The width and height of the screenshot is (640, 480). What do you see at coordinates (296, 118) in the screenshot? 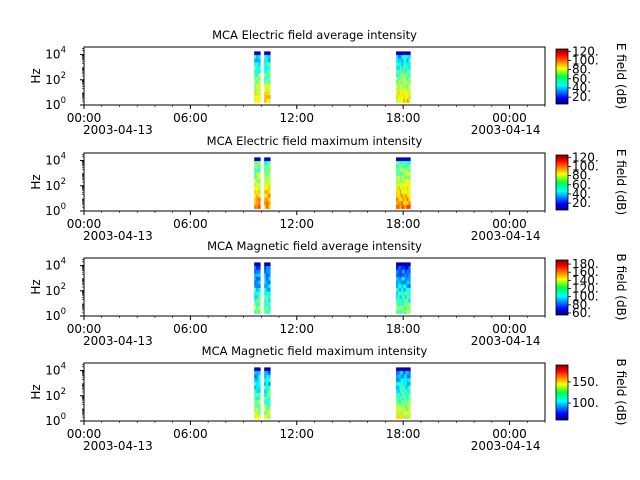
I see `x-tick-label: 12:00` at bounding box center [296, 118].